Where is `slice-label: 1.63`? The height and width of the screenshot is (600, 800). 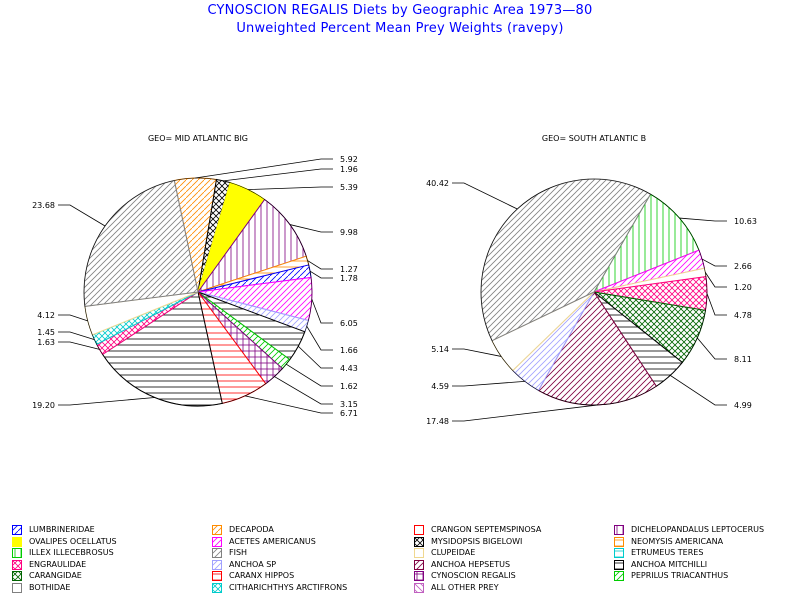
slice-label: 1.63 is located at coordinates (46, 342).